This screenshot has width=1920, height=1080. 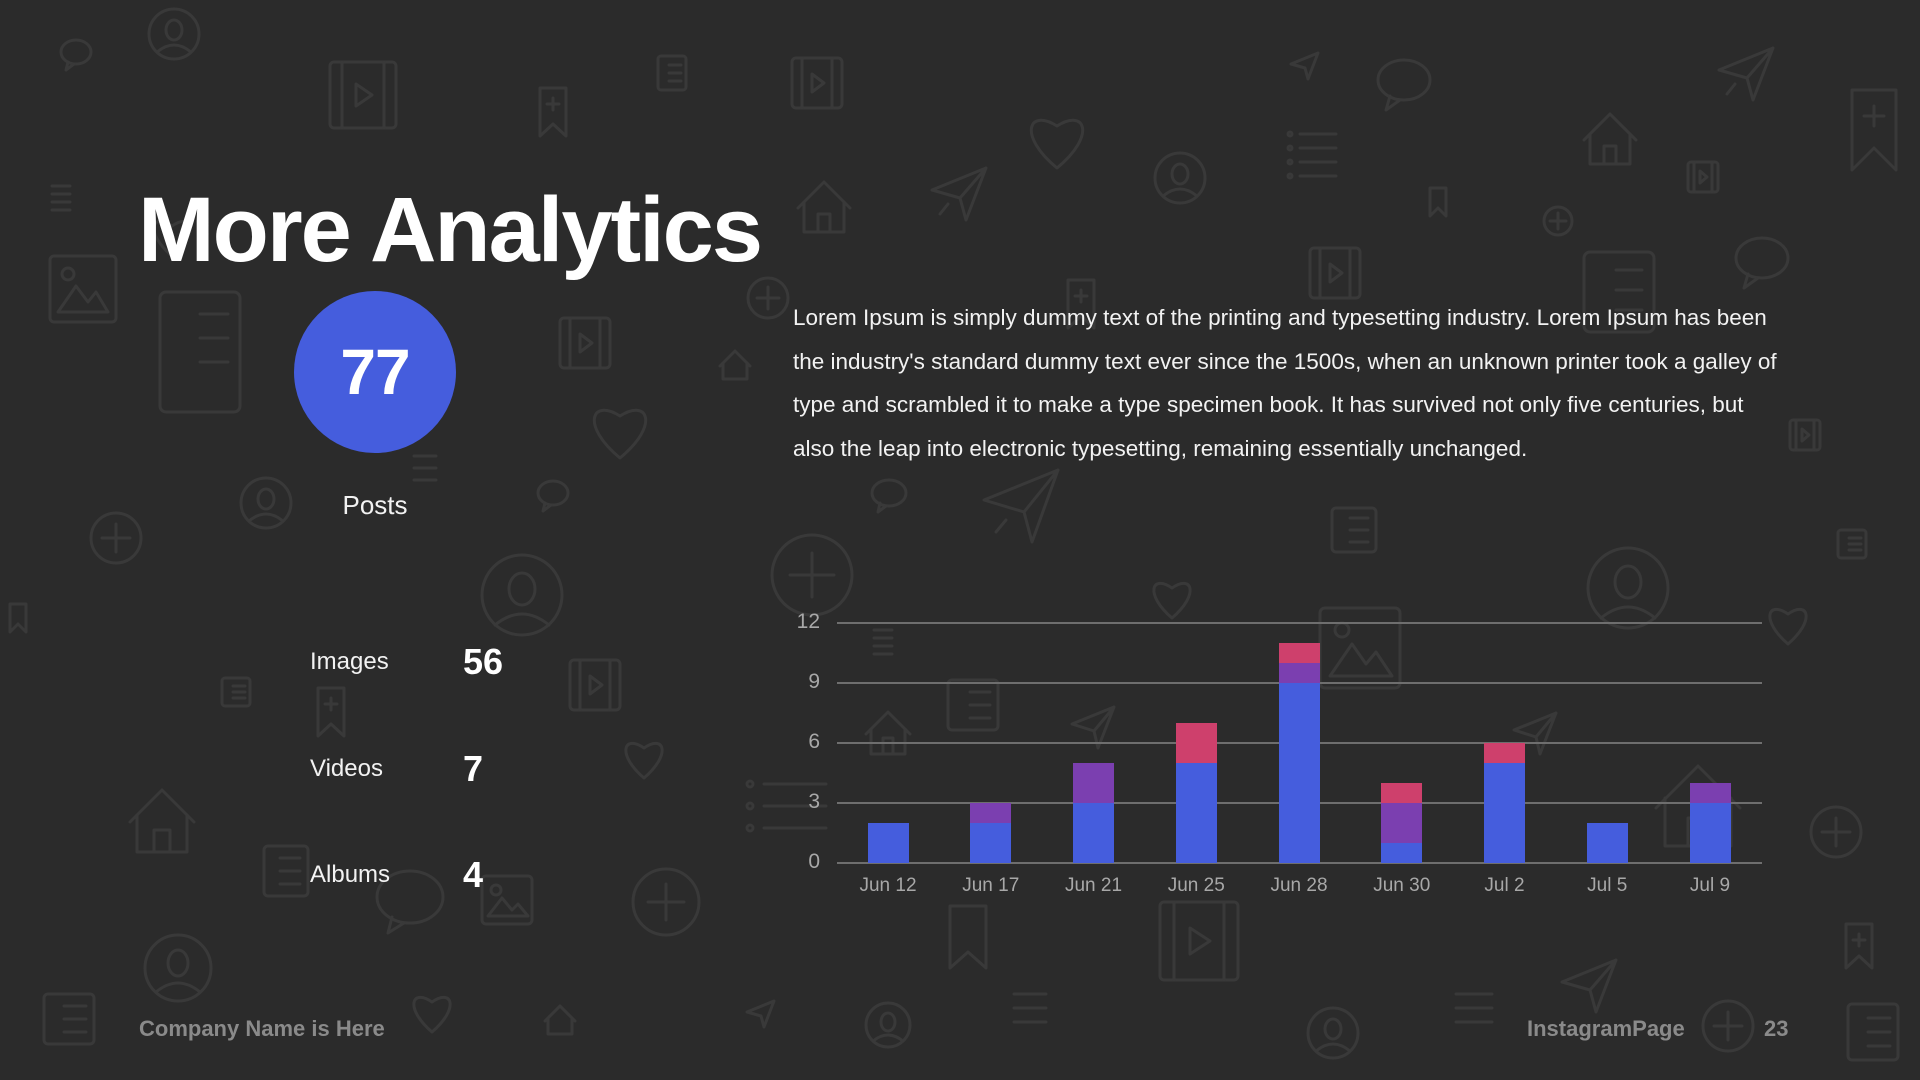 I want to click on page-number: 23, so click(x=1776, y=1028).